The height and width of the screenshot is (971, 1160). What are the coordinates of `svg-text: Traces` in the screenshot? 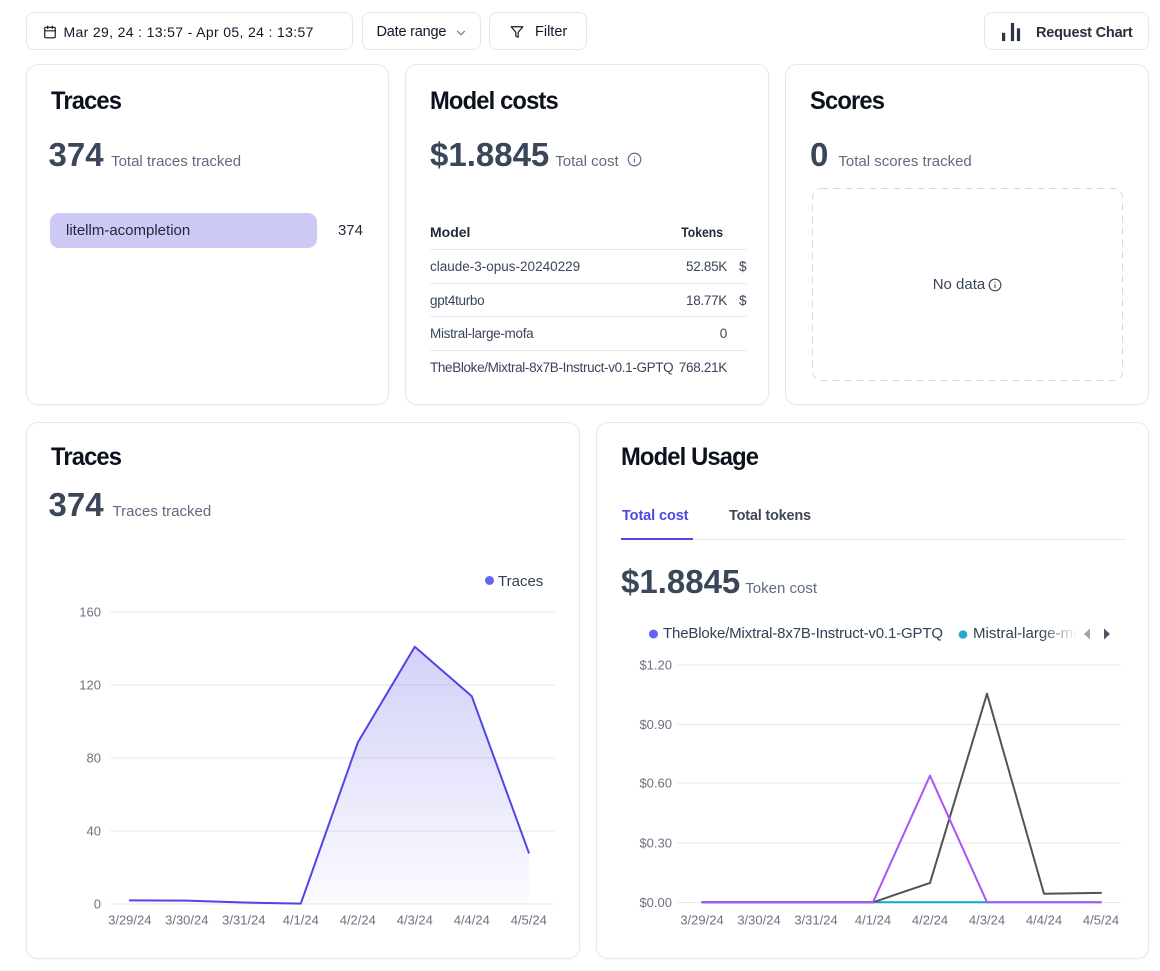 It's located at (520, 581).